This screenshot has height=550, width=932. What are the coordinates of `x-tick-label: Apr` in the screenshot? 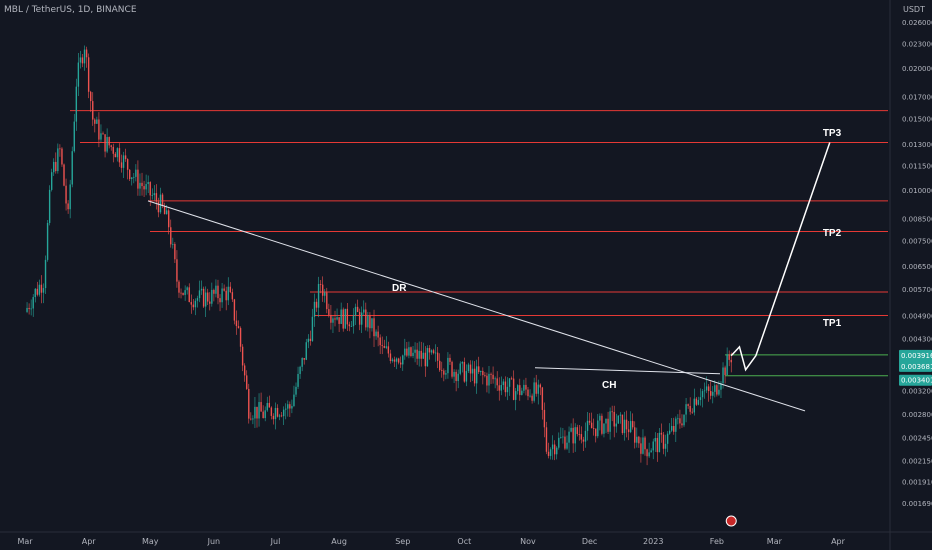 It's located at (838, 541).